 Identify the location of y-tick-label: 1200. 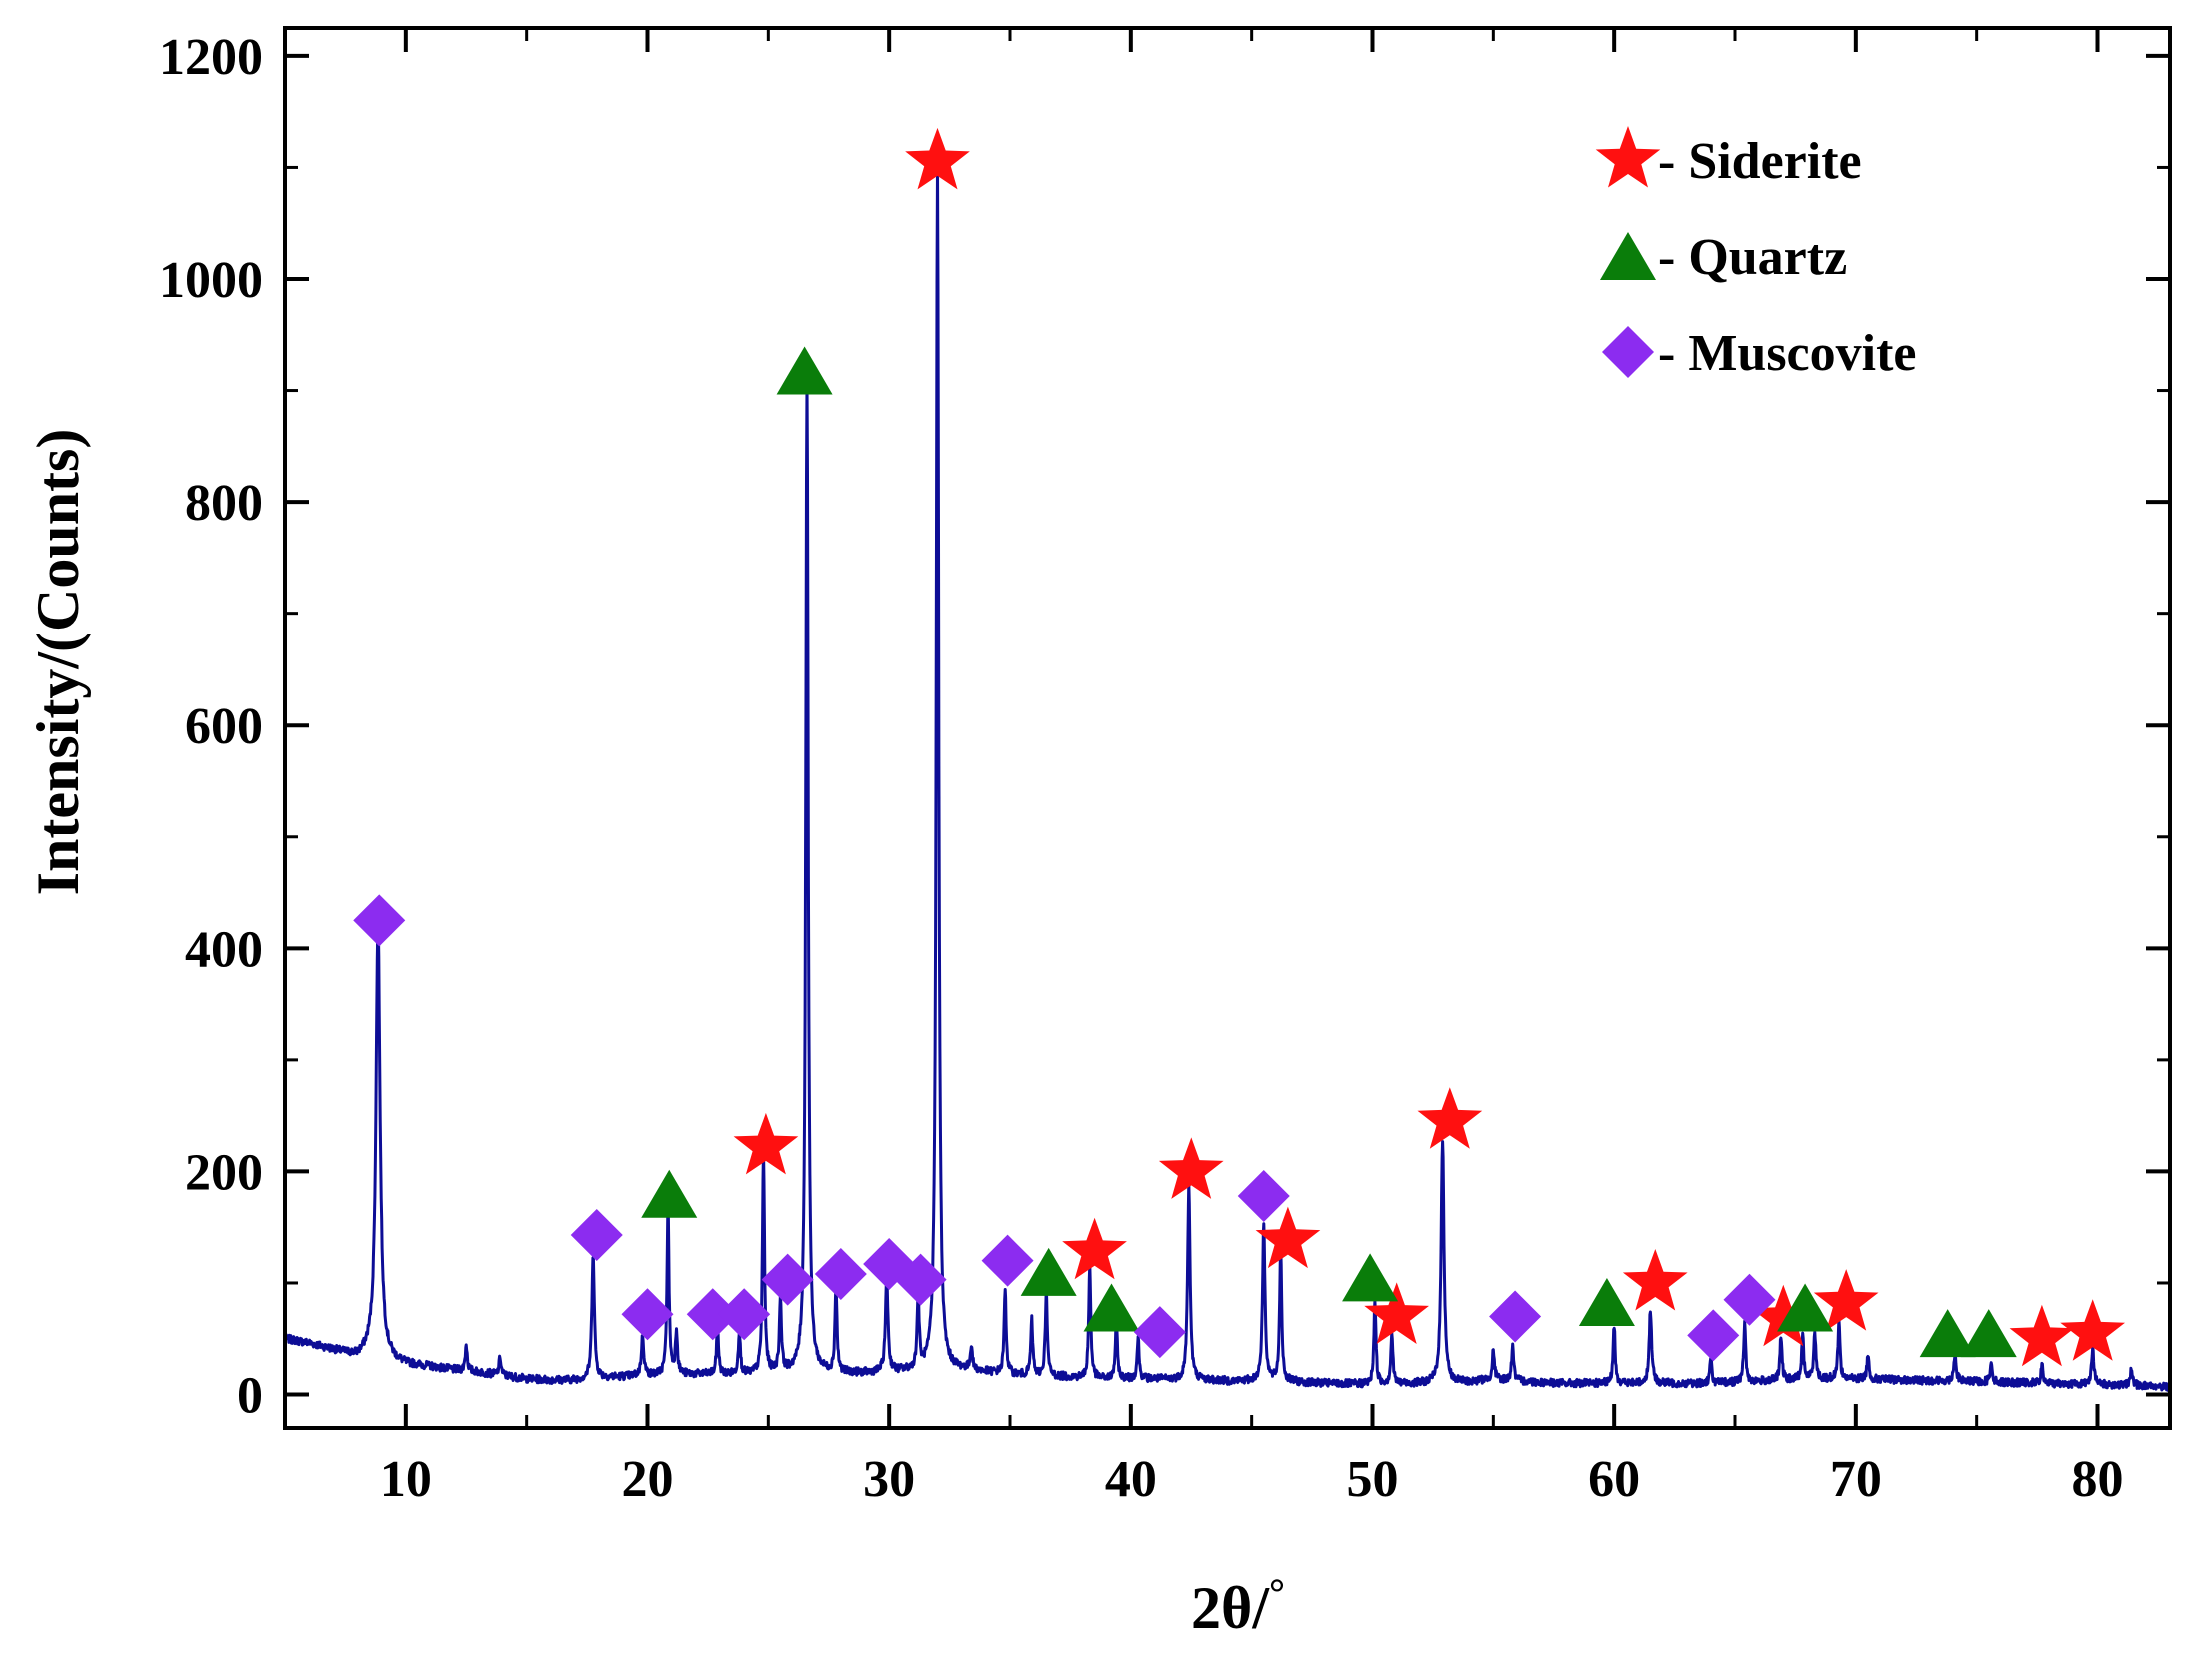
(211, 57).